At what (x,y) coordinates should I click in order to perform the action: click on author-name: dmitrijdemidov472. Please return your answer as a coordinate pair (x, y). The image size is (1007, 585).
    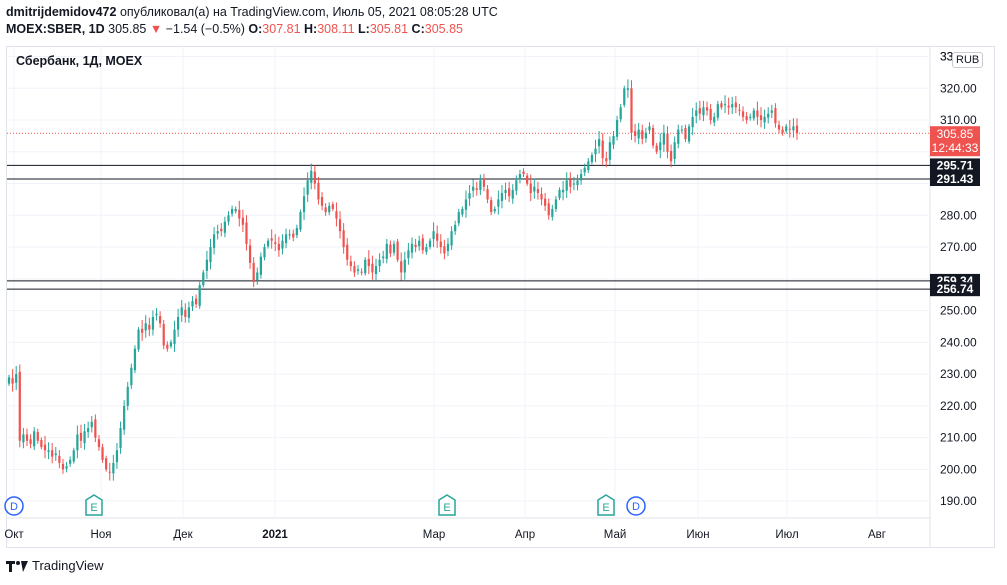
    Looking at the image, I should click on (61, 12).